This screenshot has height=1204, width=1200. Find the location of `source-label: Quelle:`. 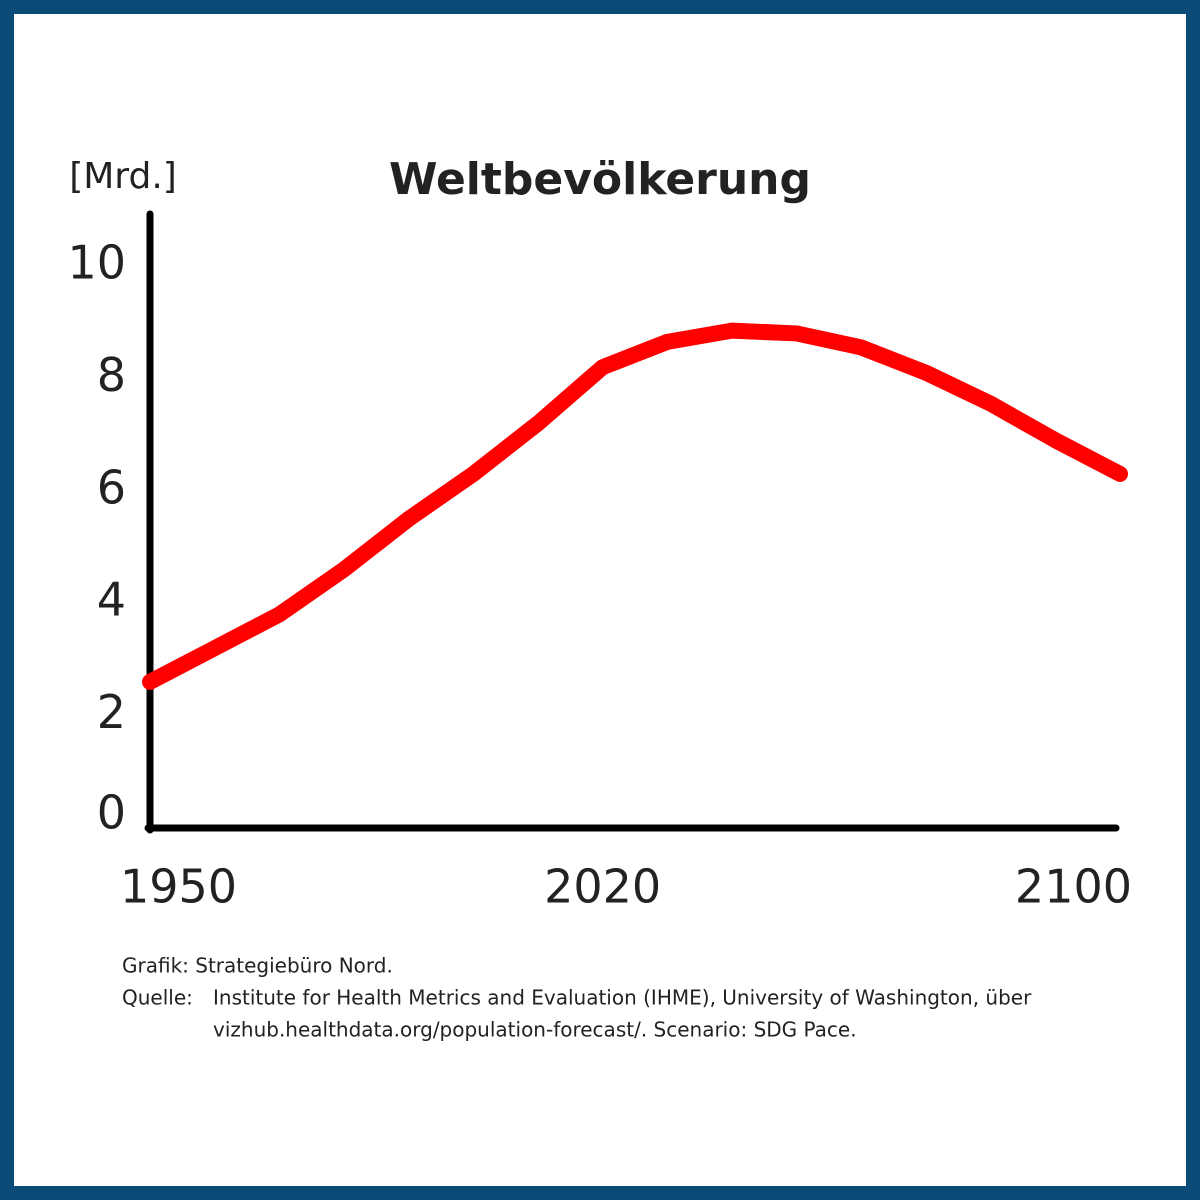

source-label: Quelle: is located at coordinates (157, 998).